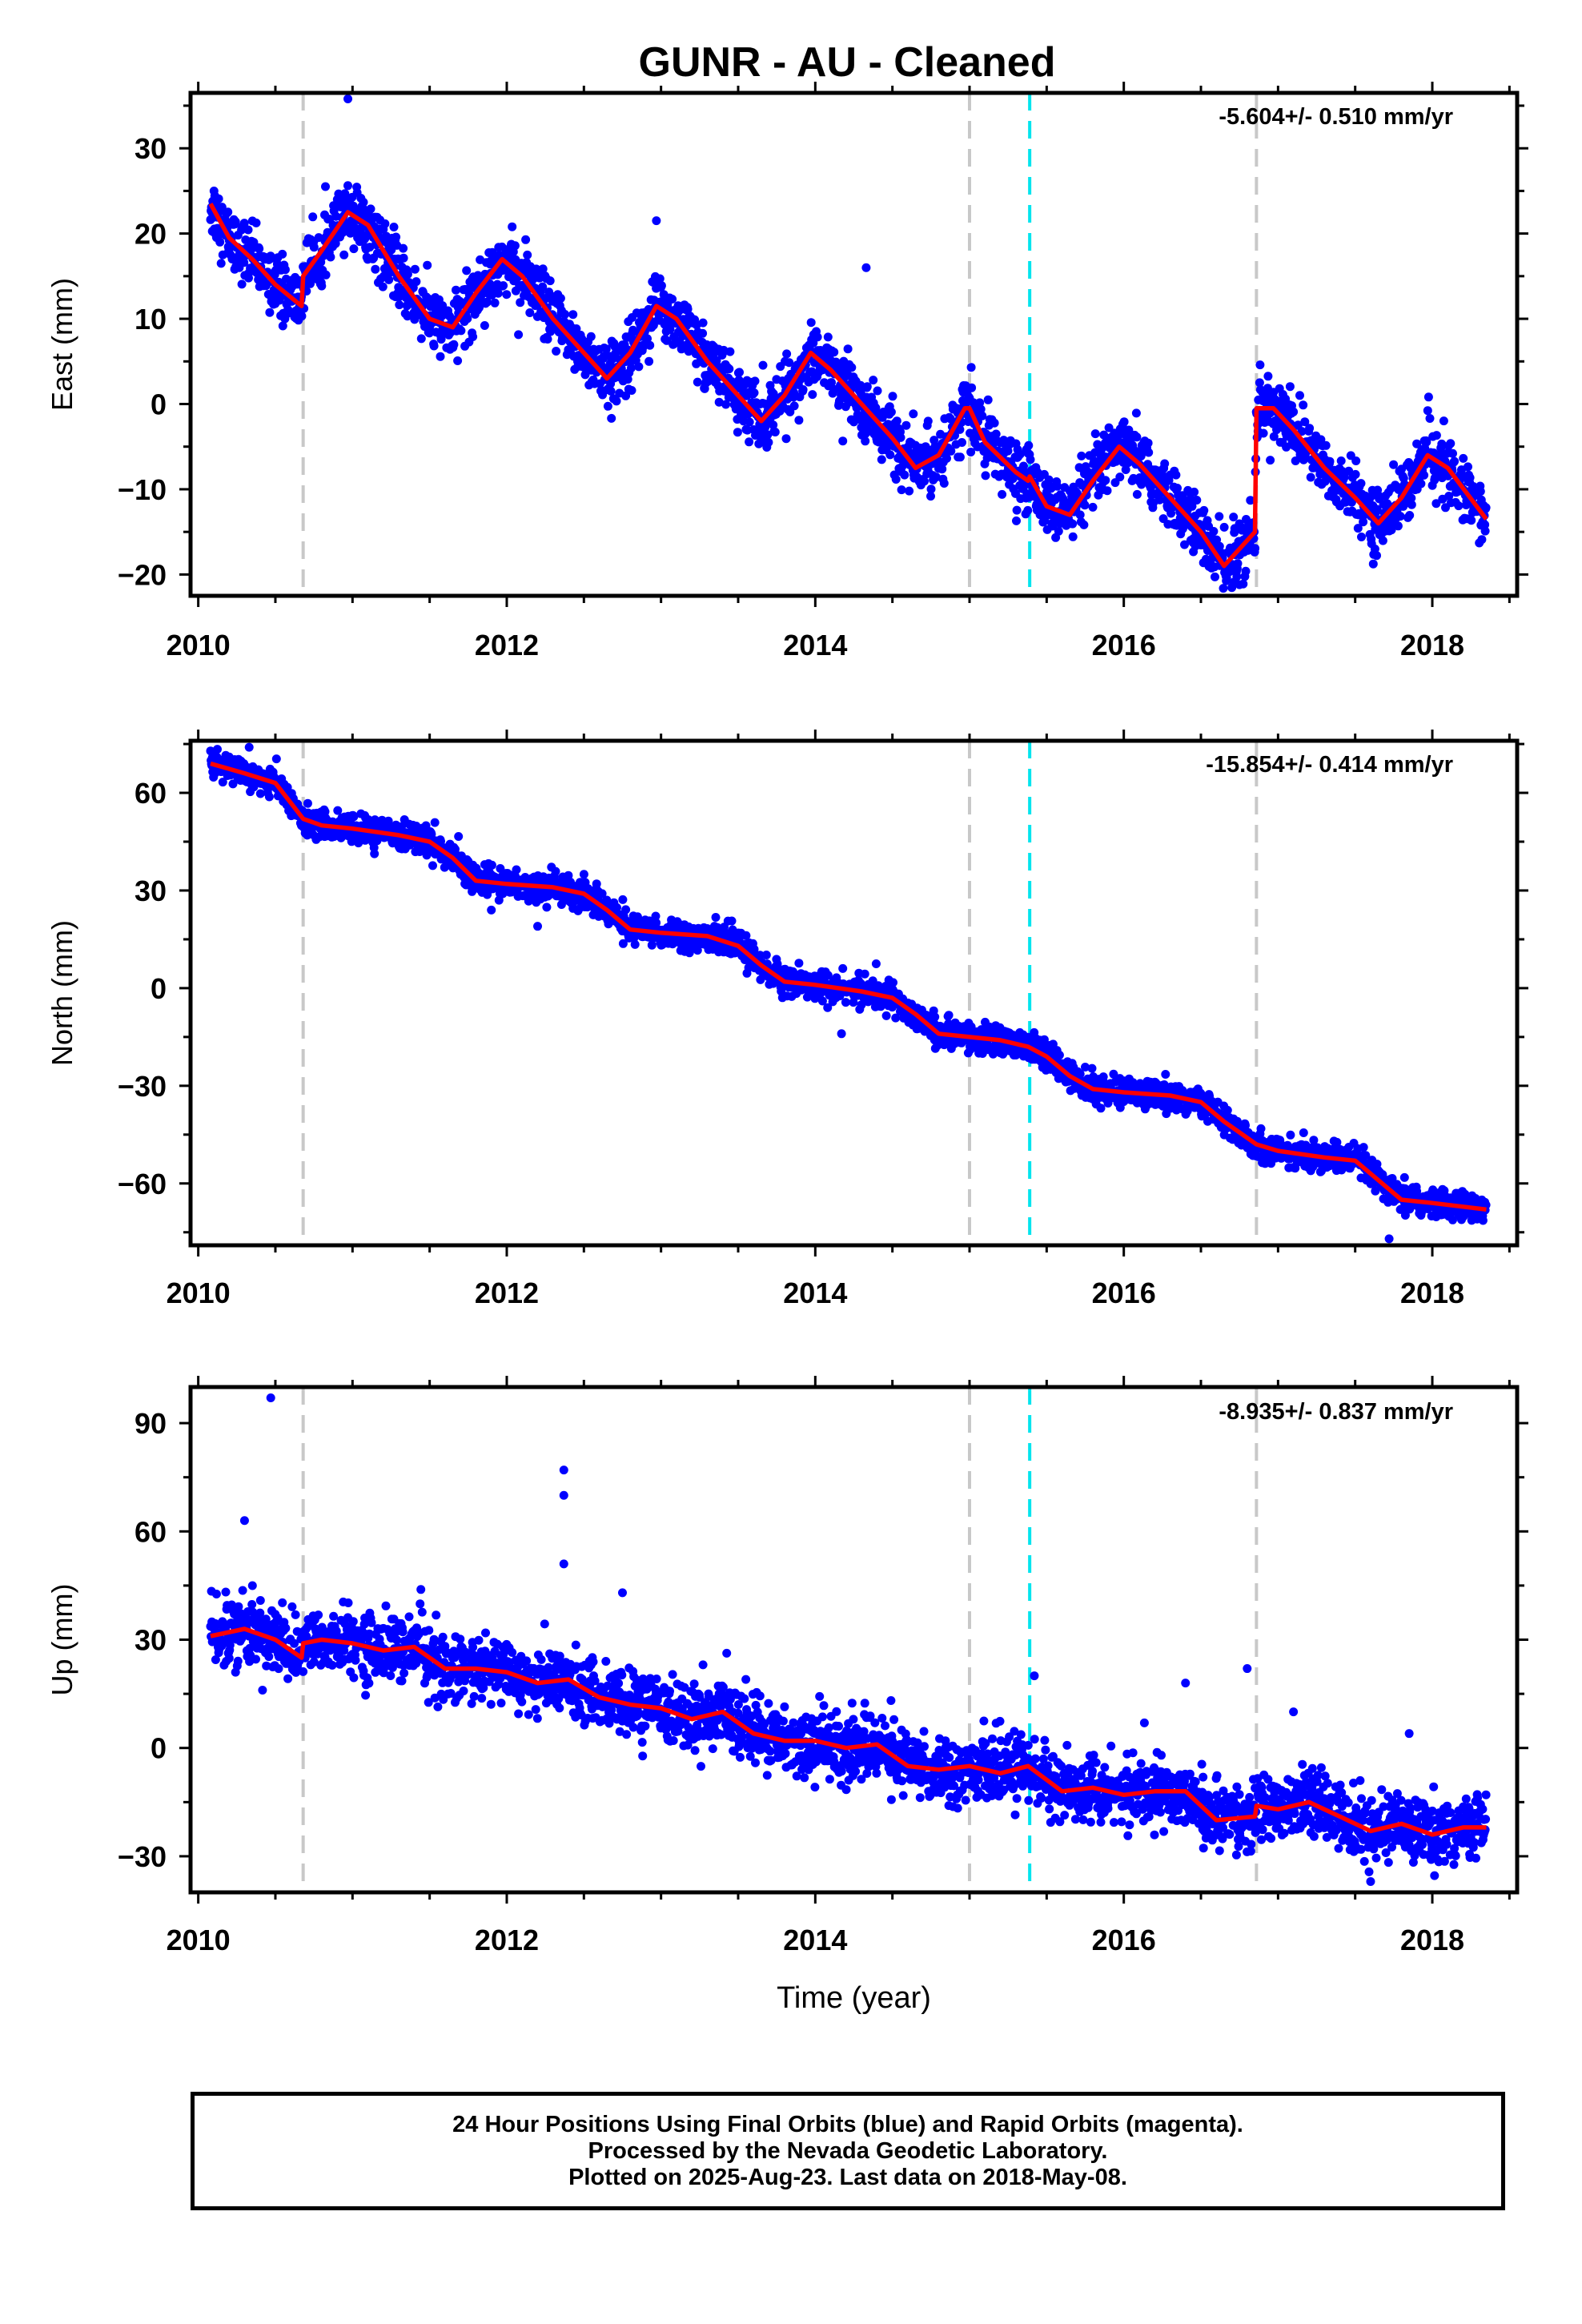 This screenshot has height=2324, width=1582. What do you see at coordinates (1336, 117) in the screenshot?
I see `rate-label: -5.604+/- 0.510 mm/yr` at bounding box center [1336, 117].